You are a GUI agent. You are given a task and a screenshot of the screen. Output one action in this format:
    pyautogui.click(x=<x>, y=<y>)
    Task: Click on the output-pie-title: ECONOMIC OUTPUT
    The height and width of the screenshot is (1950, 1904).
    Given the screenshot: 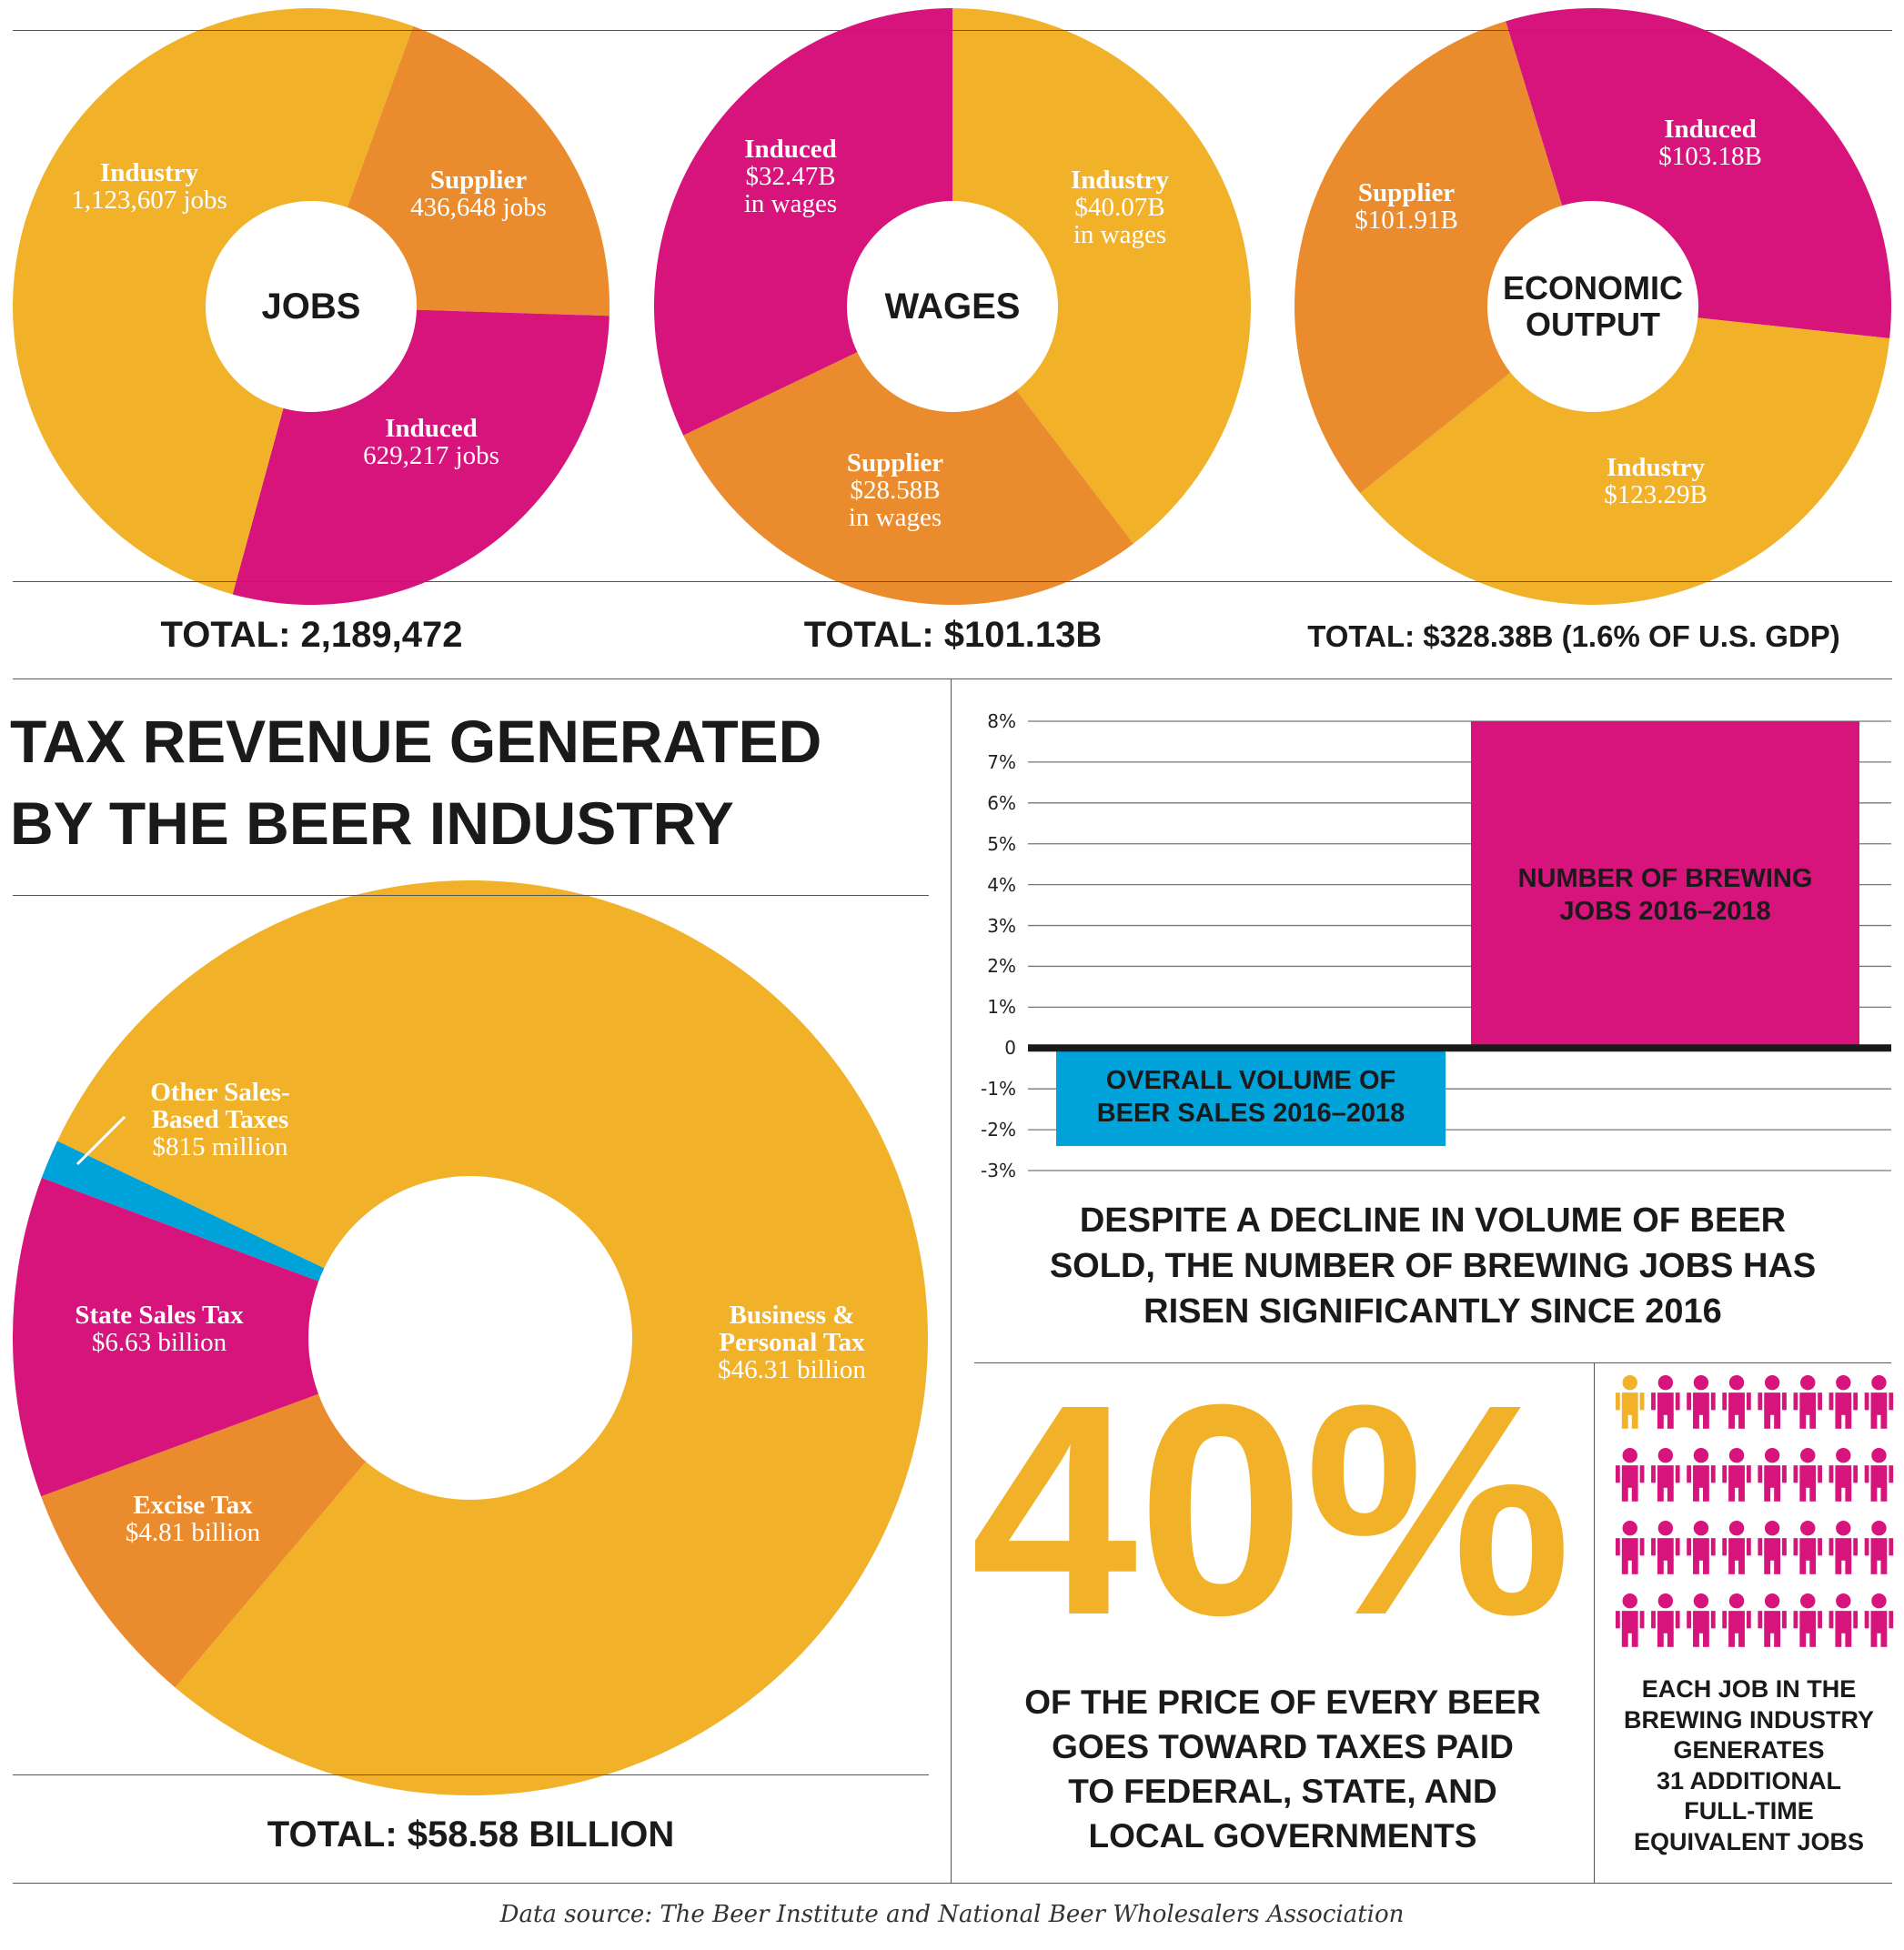 What is the action you would take?
    pyautogui.click(x=1593, y=306)
    